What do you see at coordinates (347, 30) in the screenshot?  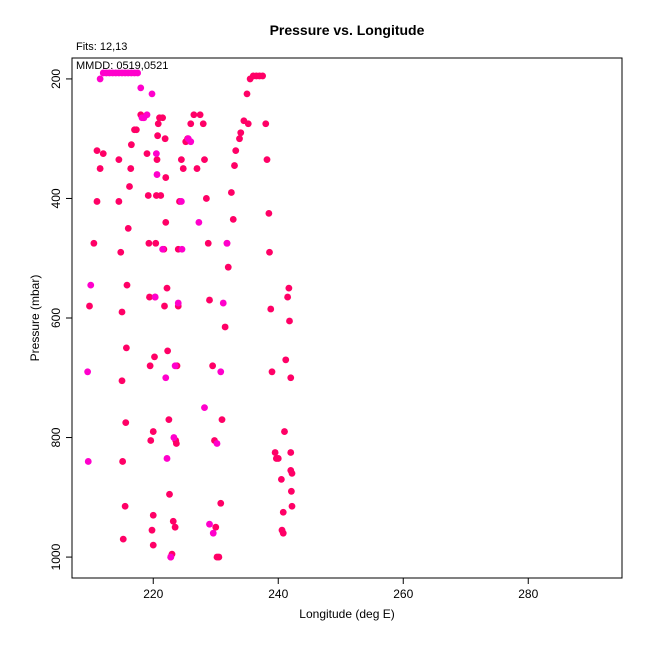 I see `chart-title: Pressure vs. Longitude` at bounding box center [347, 30].